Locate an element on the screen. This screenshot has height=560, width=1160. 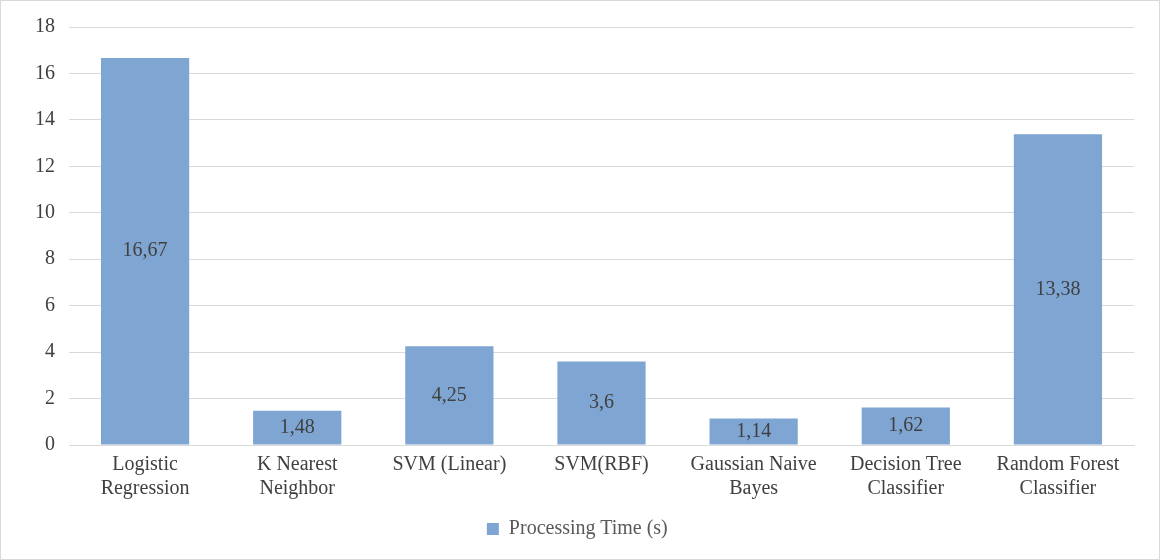
y-tick-label: 0 is located at coordinates (50, 443).